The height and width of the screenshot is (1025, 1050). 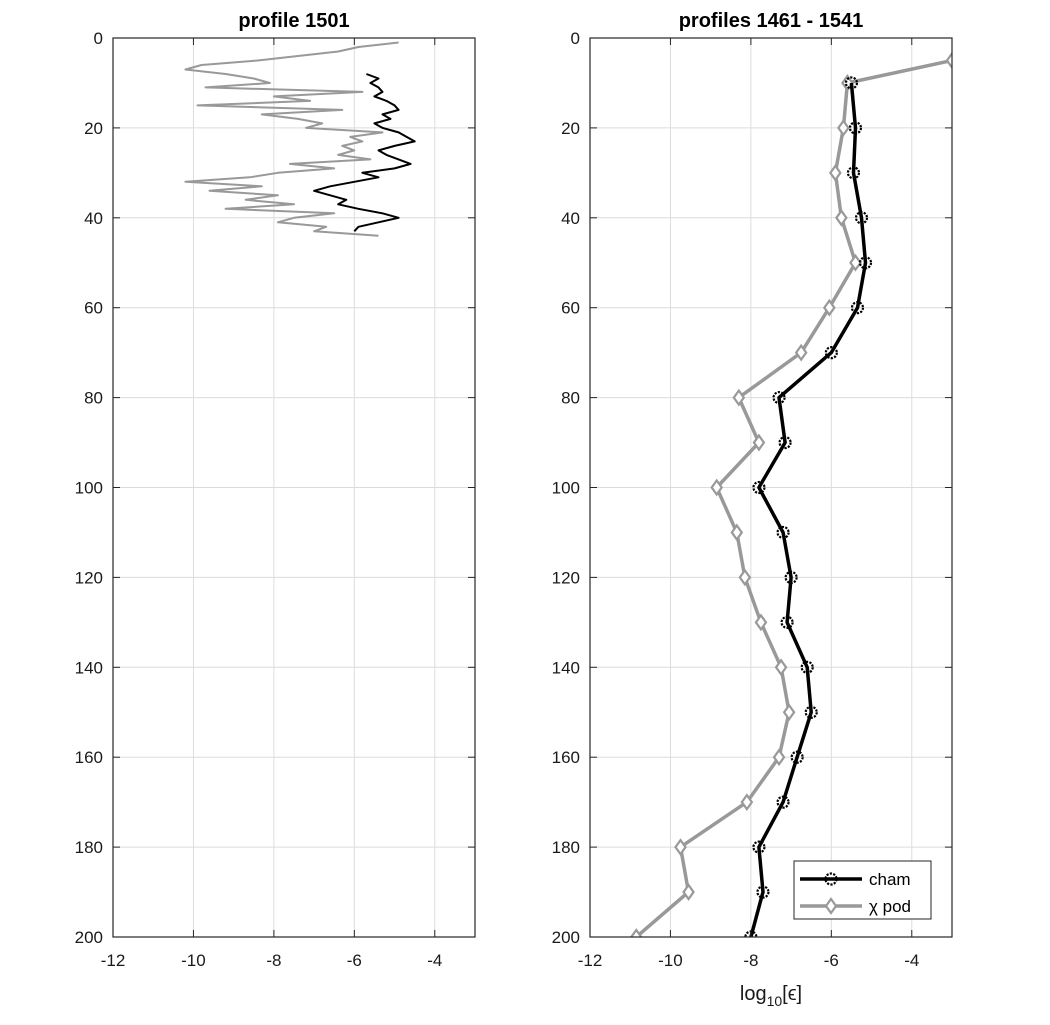 What do you see at coordinates (753, 994) in the screenshot?
I see `x-axis-label-log: log` at bounding box center [753, 994].